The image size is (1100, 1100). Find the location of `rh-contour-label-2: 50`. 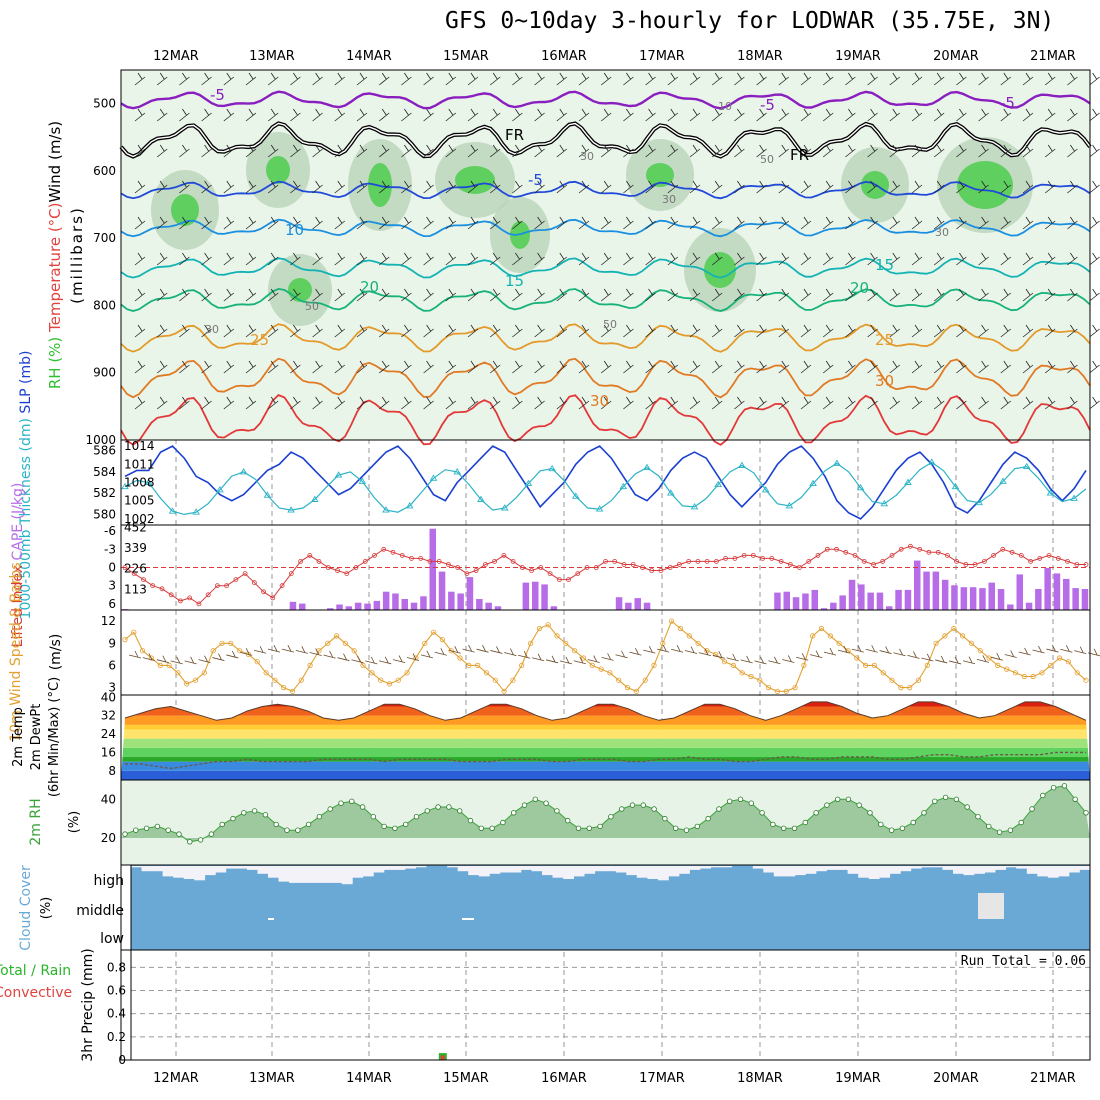

rh-contour-label-2: 50 is located at coordinates (767, 159).